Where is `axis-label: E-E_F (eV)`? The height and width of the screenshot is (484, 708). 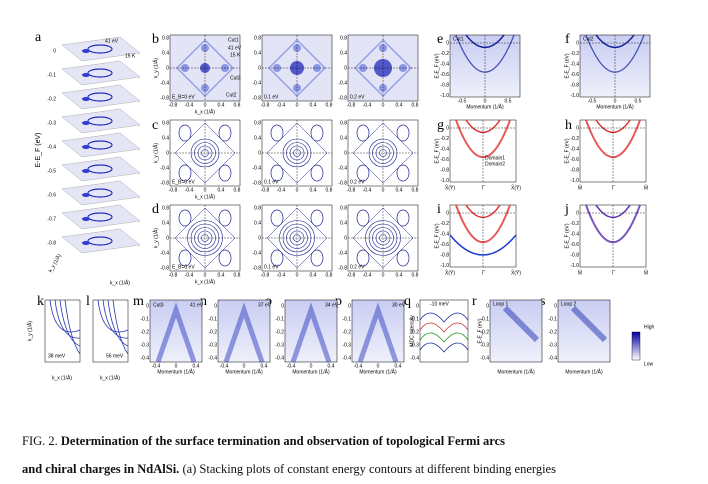 axis-label: E-E_F (eV) is located at coordinates (567, 65).